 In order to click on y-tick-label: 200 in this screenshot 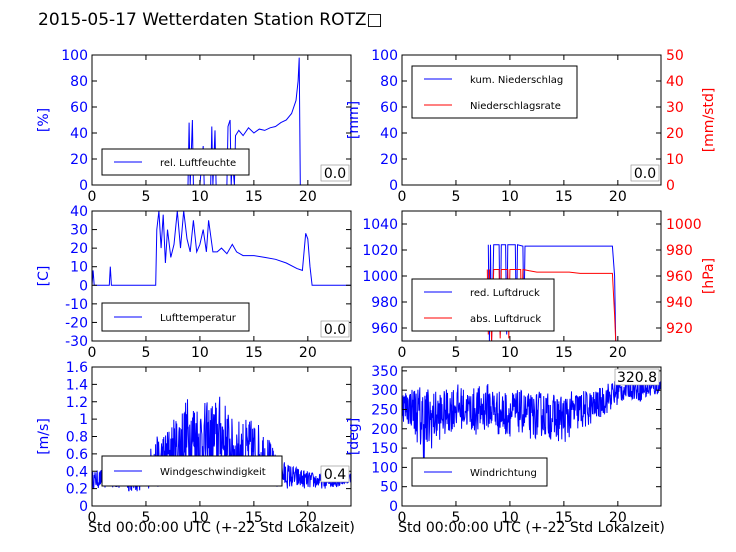, I will do `click(384, 430)`.